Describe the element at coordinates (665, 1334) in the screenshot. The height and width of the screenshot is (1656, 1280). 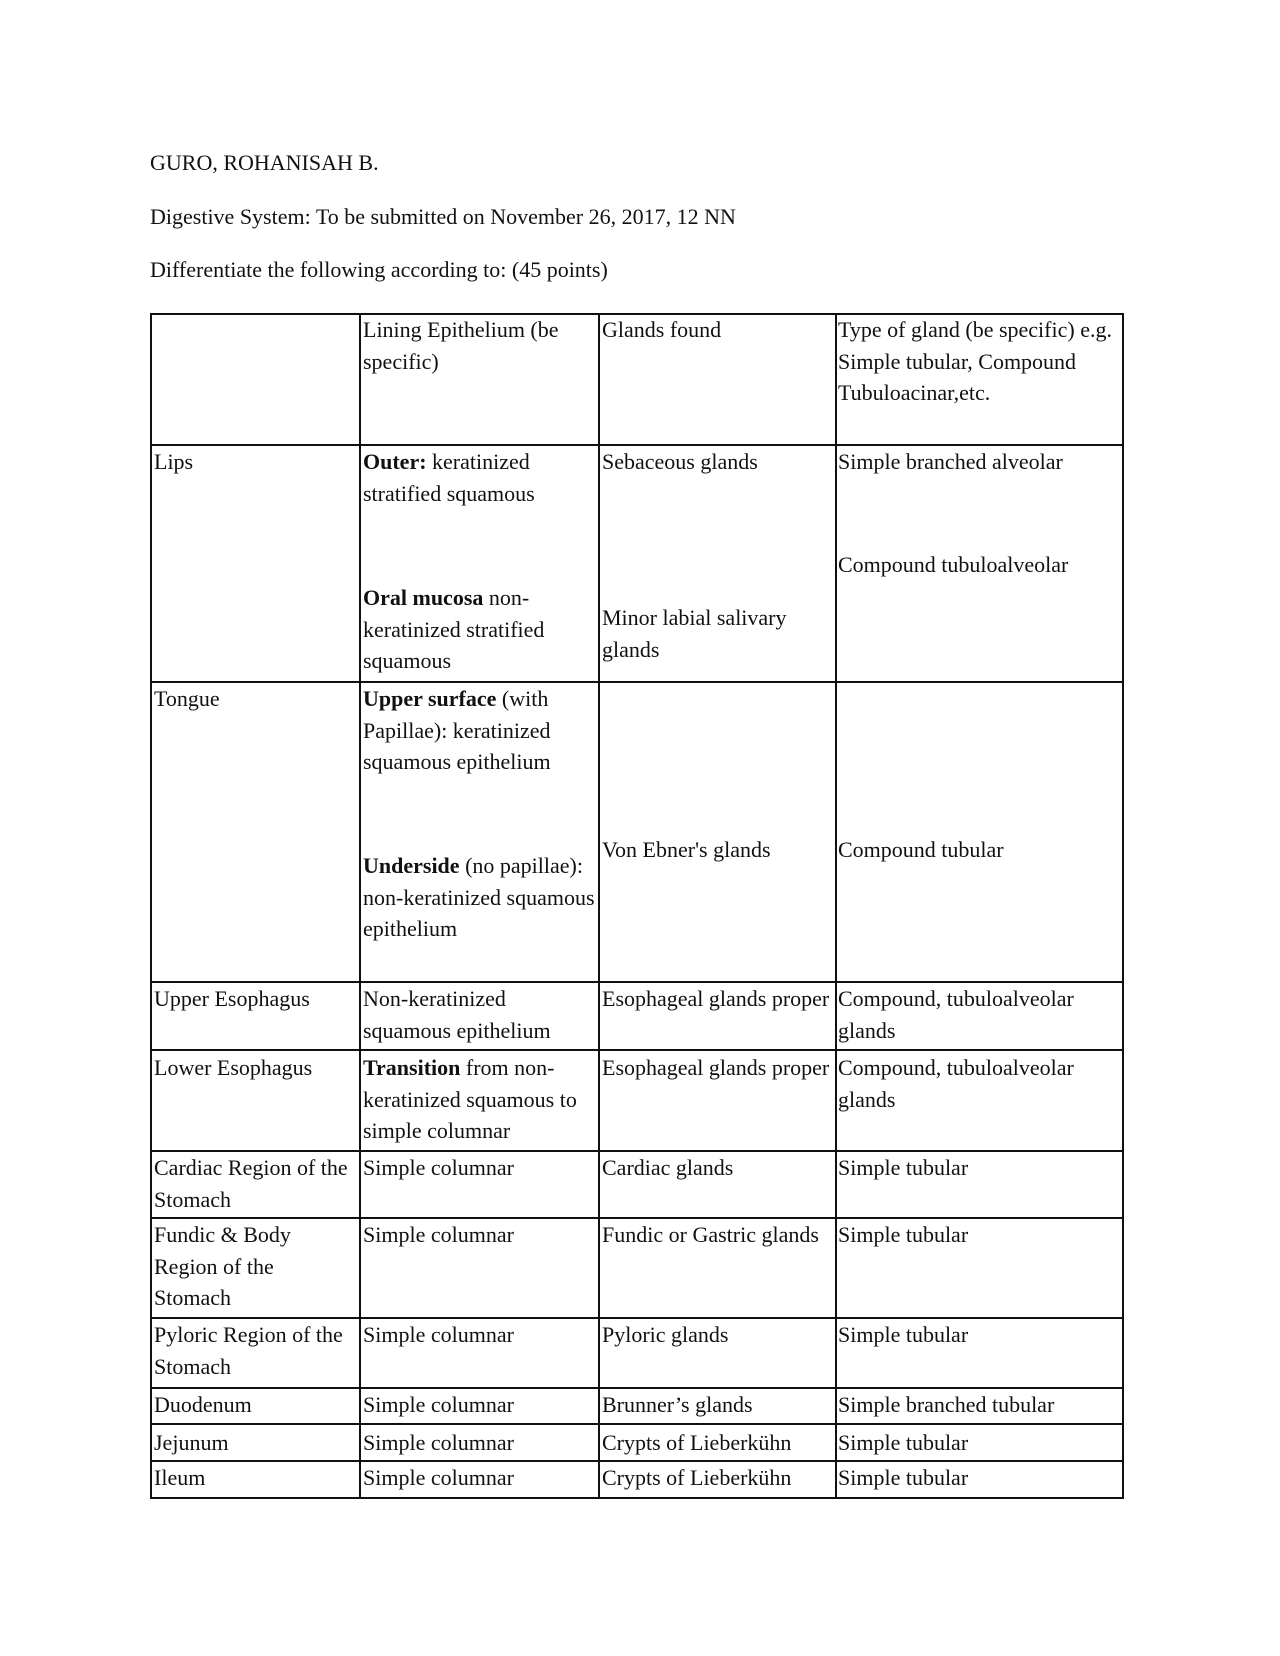
I see `glands-found: Pyloric glands` at that location.